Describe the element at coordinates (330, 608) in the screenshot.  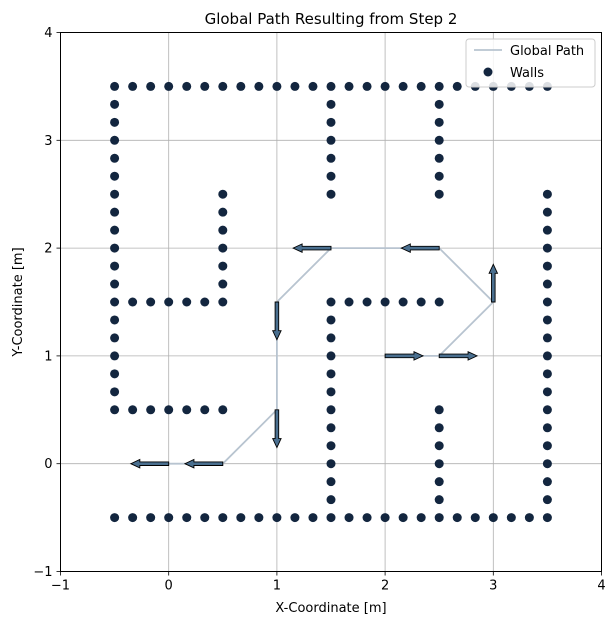
I see `x-axis-label: X-Coordinate [m]` at that location.